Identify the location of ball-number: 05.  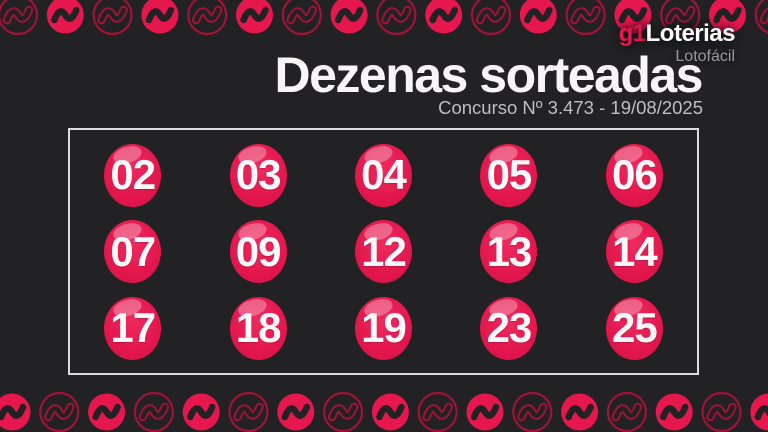
(509, 174).